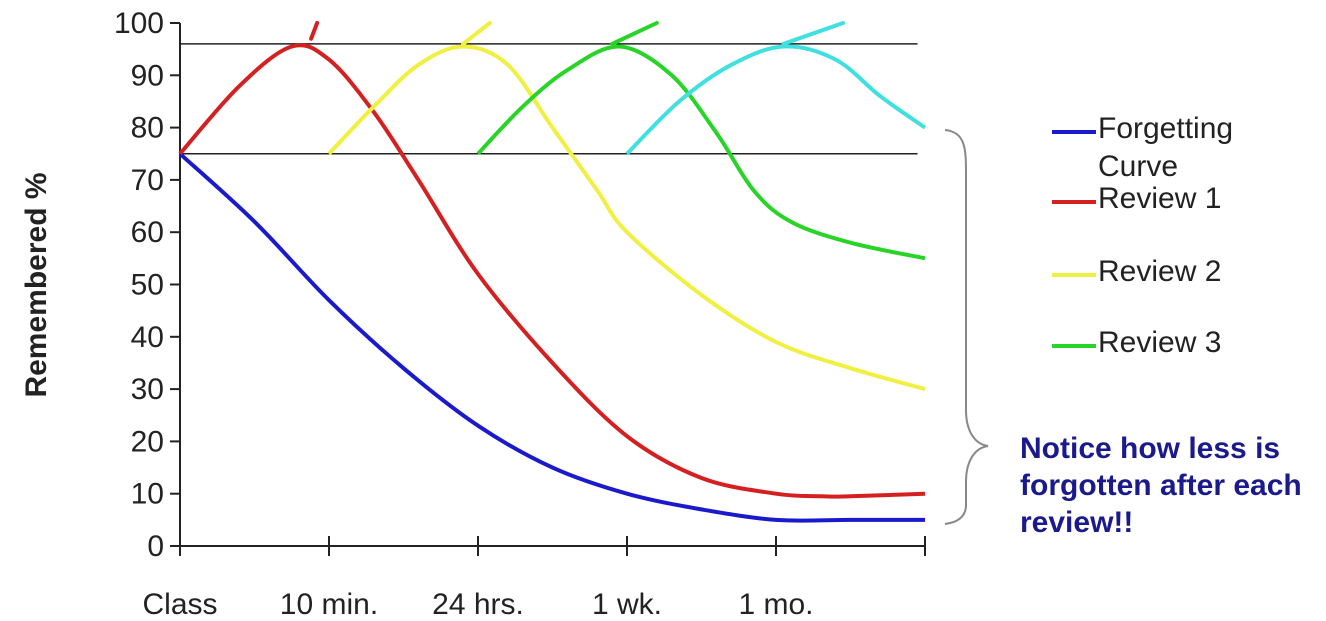 The height and width of the screenshot is (621, 1326). Describe the element at coordinates (147, 232) in the screenshot. I see `y-tick-label: 60` at that location.